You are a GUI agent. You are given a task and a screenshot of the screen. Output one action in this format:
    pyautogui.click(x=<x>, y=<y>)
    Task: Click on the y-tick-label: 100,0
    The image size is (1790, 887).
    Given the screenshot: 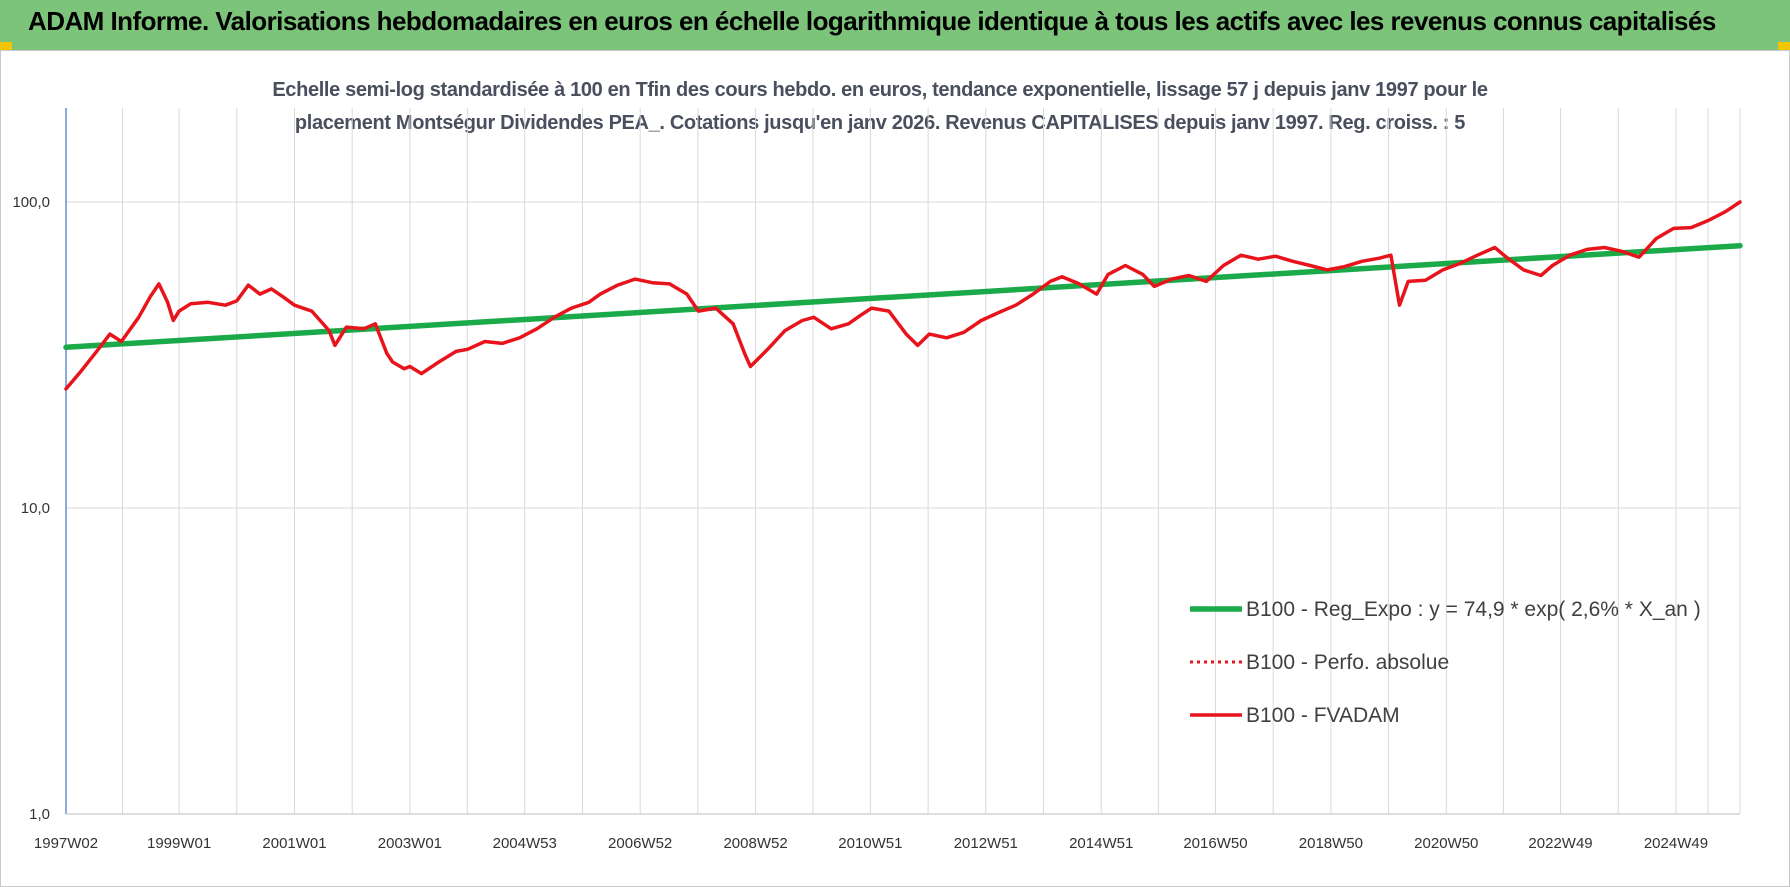 What is the action you would take?
    pyautogui.click(x=31, y=202)
    